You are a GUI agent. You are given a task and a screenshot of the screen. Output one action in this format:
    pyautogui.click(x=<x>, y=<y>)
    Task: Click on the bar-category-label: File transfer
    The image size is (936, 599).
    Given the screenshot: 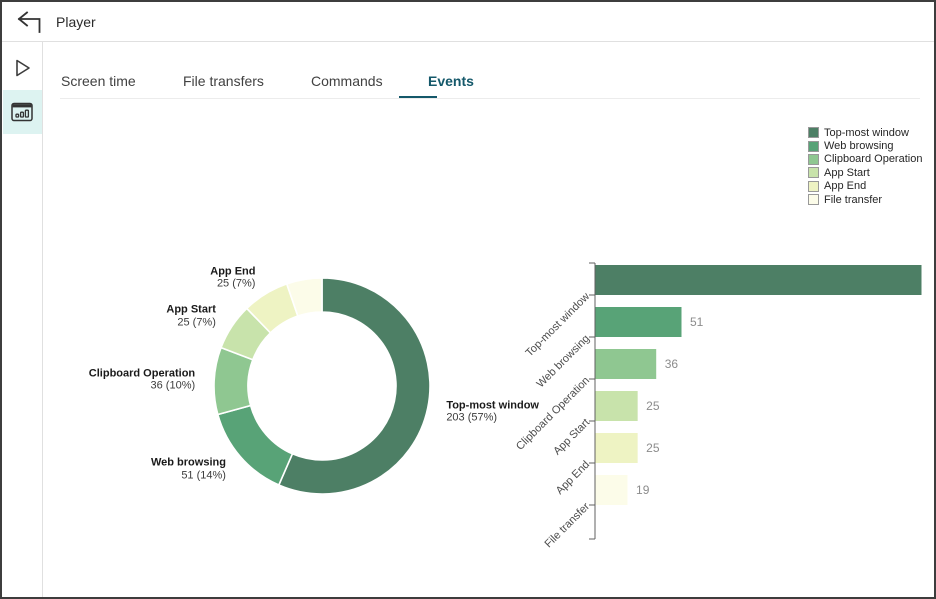 What is the action you would take?
    pyautogui.click(x=568, y=525)
    